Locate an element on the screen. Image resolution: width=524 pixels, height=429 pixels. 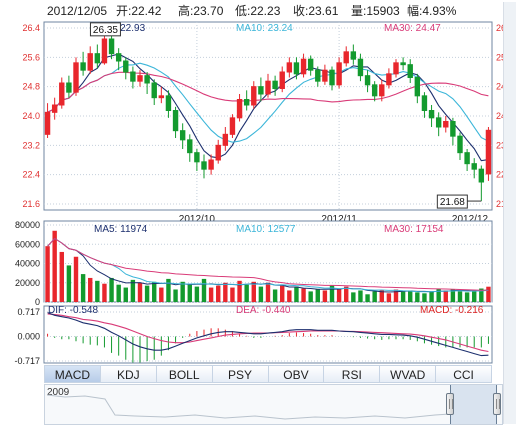
high-marker-label: 26.35 is located at coordinates (105, 30).